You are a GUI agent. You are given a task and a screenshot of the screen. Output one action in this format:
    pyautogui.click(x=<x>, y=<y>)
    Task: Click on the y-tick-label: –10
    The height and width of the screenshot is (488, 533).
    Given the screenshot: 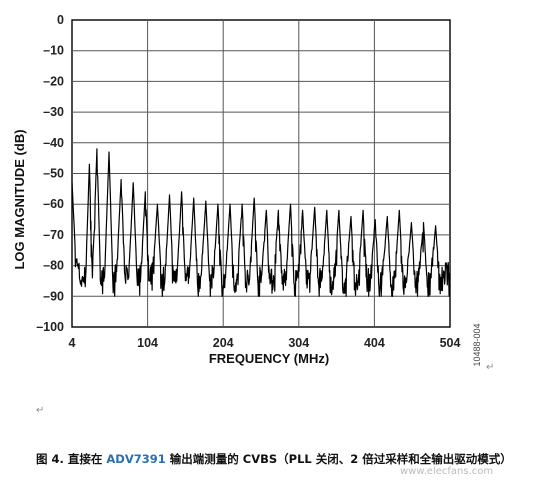 What is the action you would take?
    pyautogui.click(x=53, y=51)
    